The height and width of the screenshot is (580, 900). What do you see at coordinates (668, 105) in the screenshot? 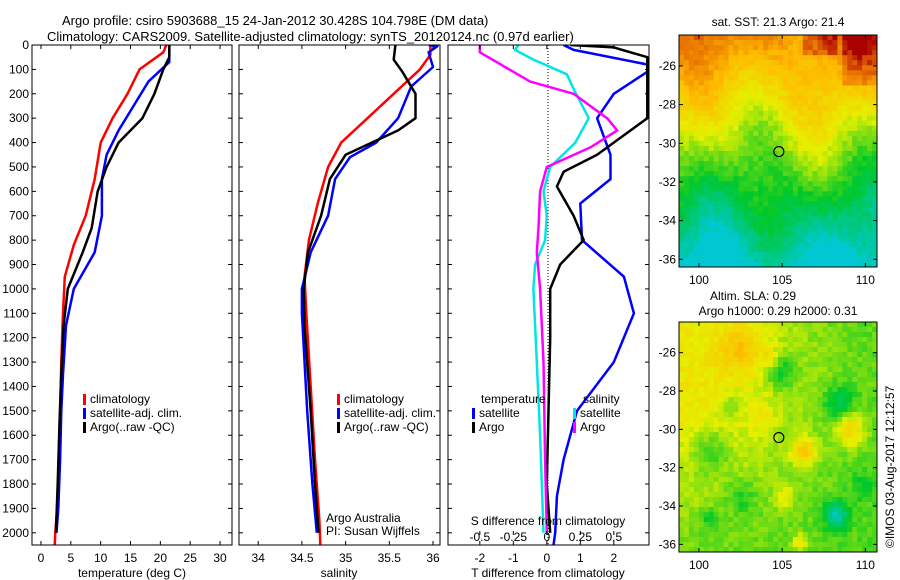
I see `map-y-tick-label: -28` at bounding box center [668, 105].